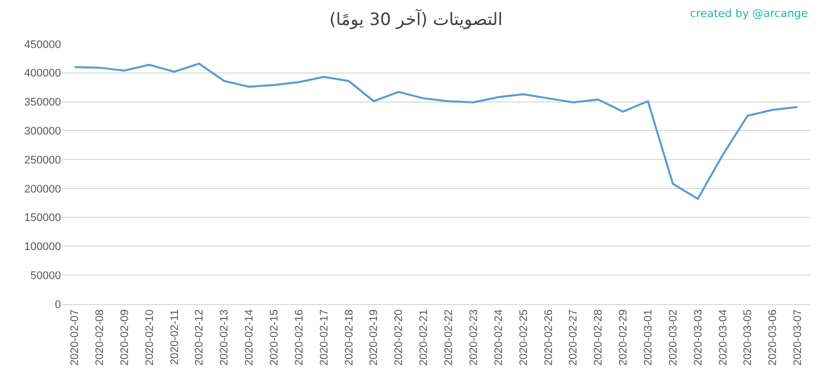  Describe the element at coordinates (624, 337) in the screenshot. I see `x-tick-label: 2020-02-29` at that location.